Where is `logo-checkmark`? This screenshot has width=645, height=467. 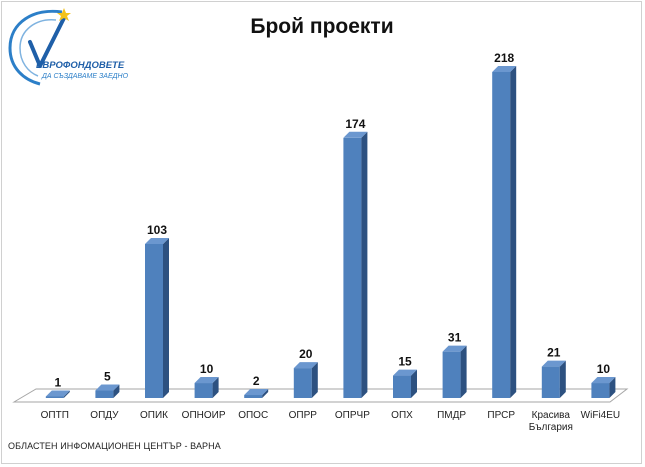
logo-checkmark is located at coordinates (47, 42).